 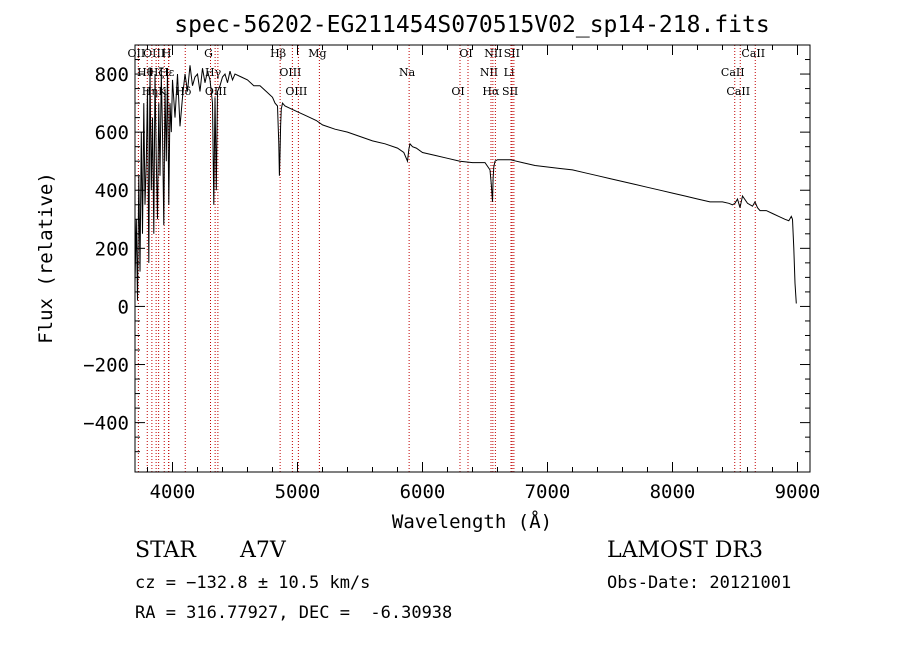 What do you see at coordinates (167, 53) in the screenshot?
I see `line-label: H` at bounding box center [167, 53].